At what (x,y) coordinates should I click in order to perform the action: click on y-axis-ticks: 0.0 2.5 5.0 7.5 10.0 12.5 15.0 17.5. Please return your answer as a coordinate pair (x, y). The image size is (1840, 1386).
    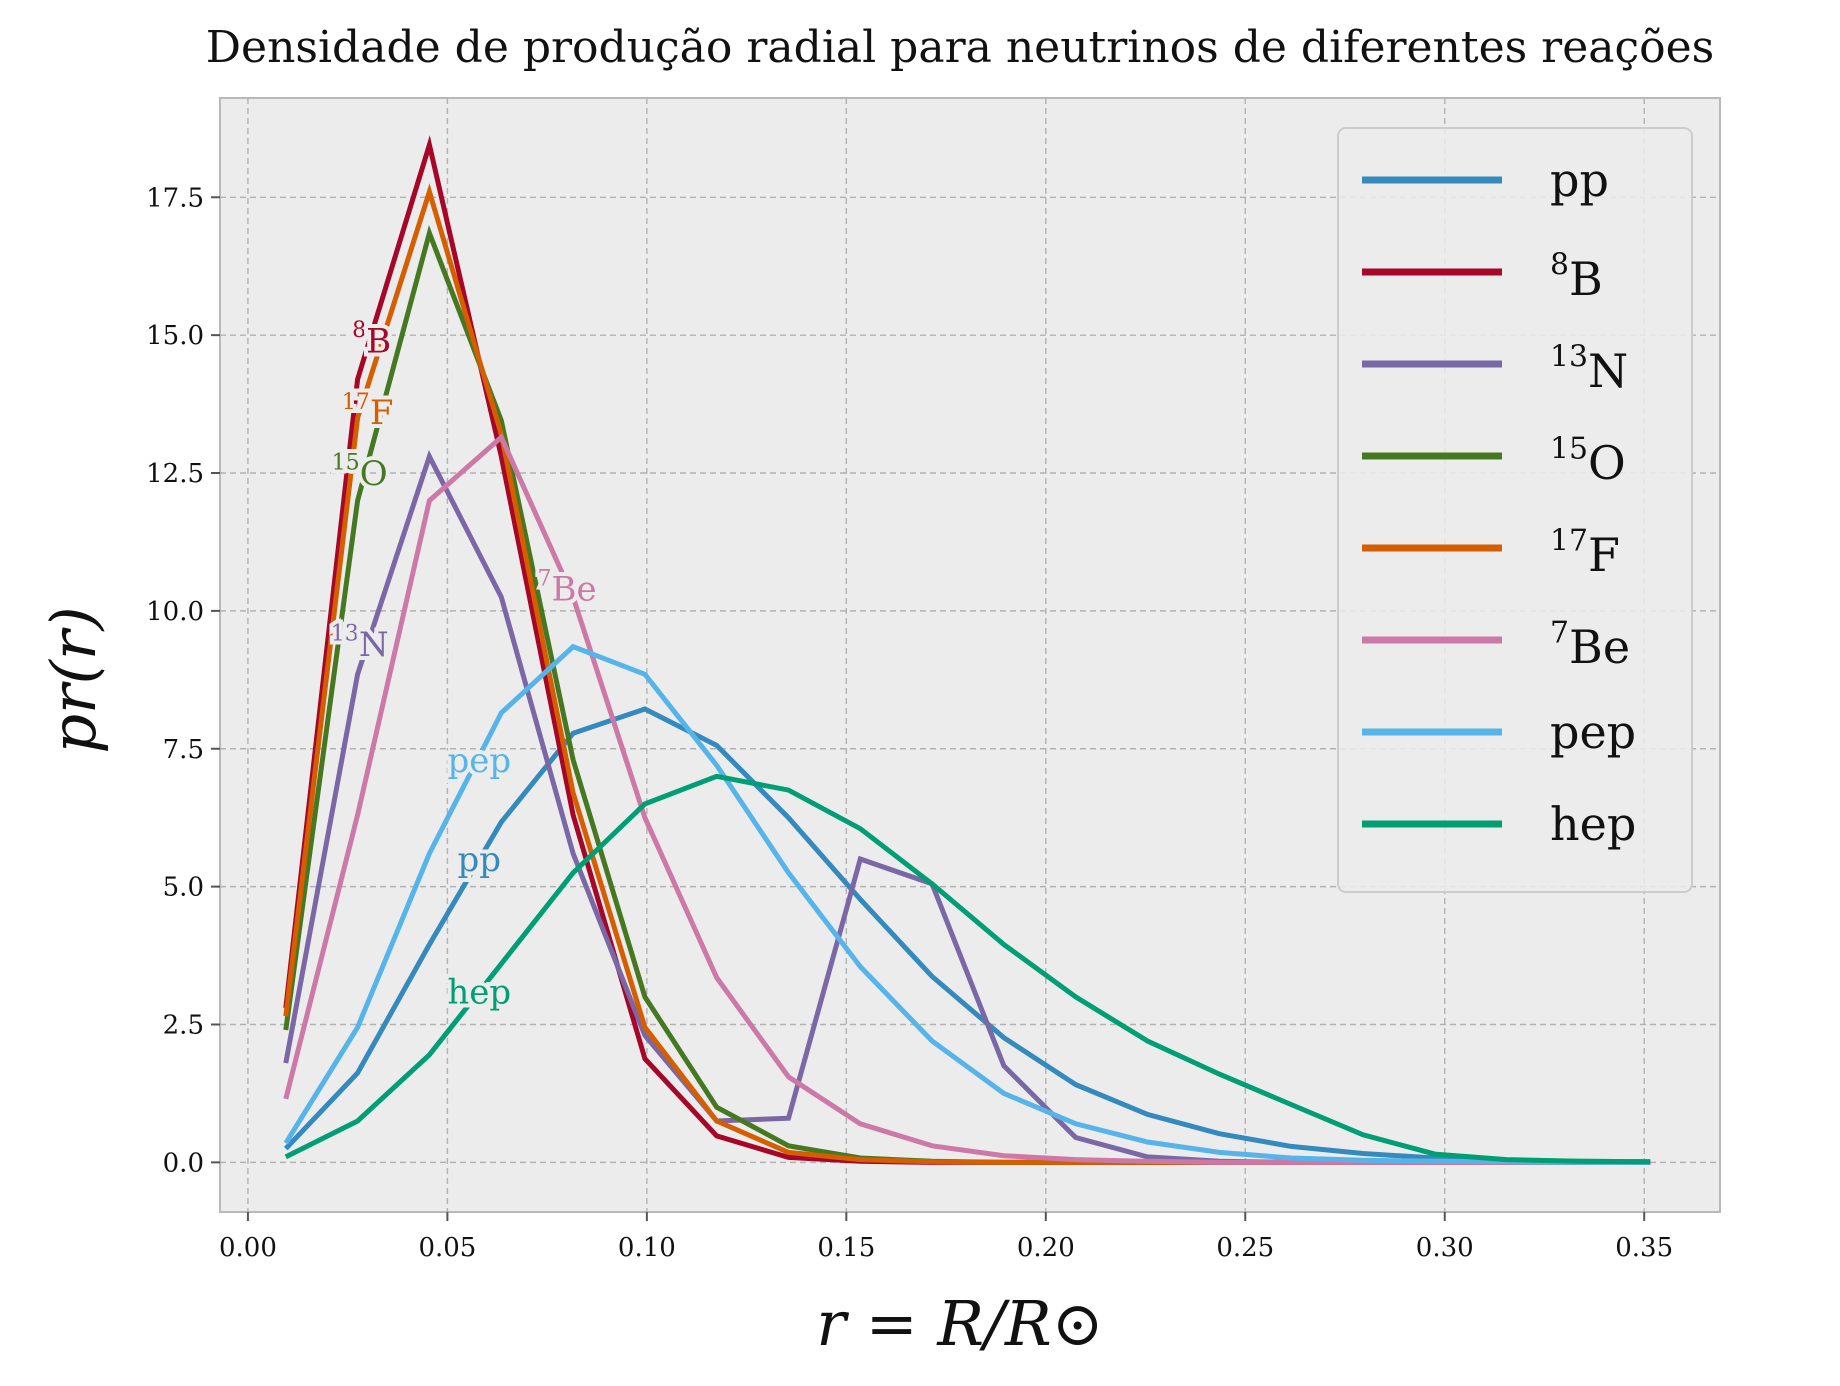
    Looking at the image, I should click on (183, 680).